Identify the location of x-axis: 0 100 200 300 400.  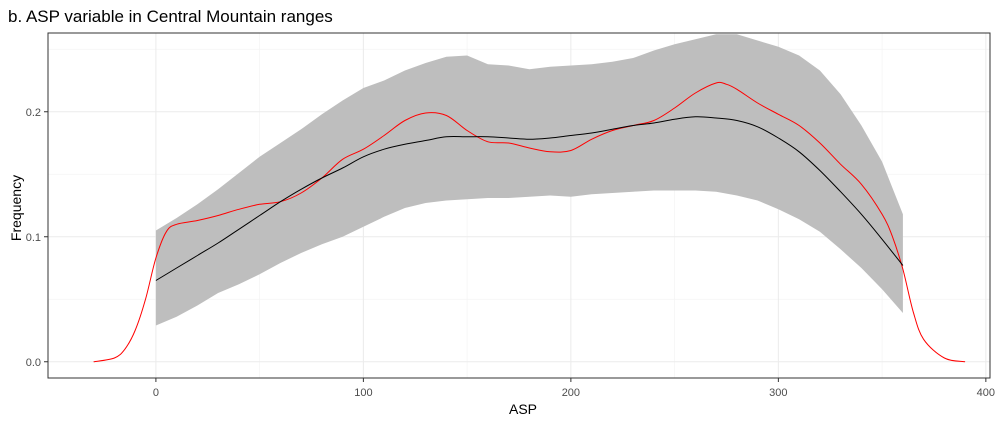
(574, 388).